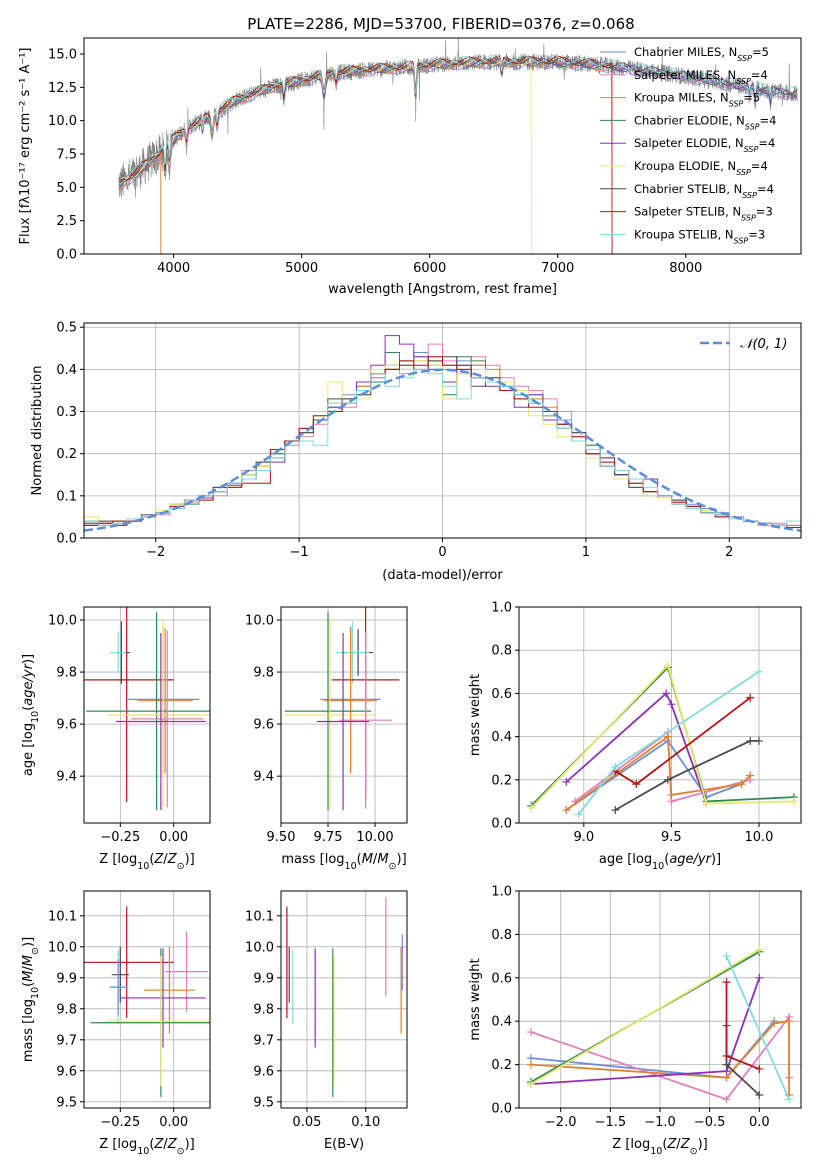 Image resolution: width=819 pixels, height=1170 pixels. Describe the element at coordinates (25, 146) in the screenshot. I see `y-axis-label: Flux [fλ10⁻¹⁷ erg cm⁻² s⁻¹ A⁻¹]` at that location.